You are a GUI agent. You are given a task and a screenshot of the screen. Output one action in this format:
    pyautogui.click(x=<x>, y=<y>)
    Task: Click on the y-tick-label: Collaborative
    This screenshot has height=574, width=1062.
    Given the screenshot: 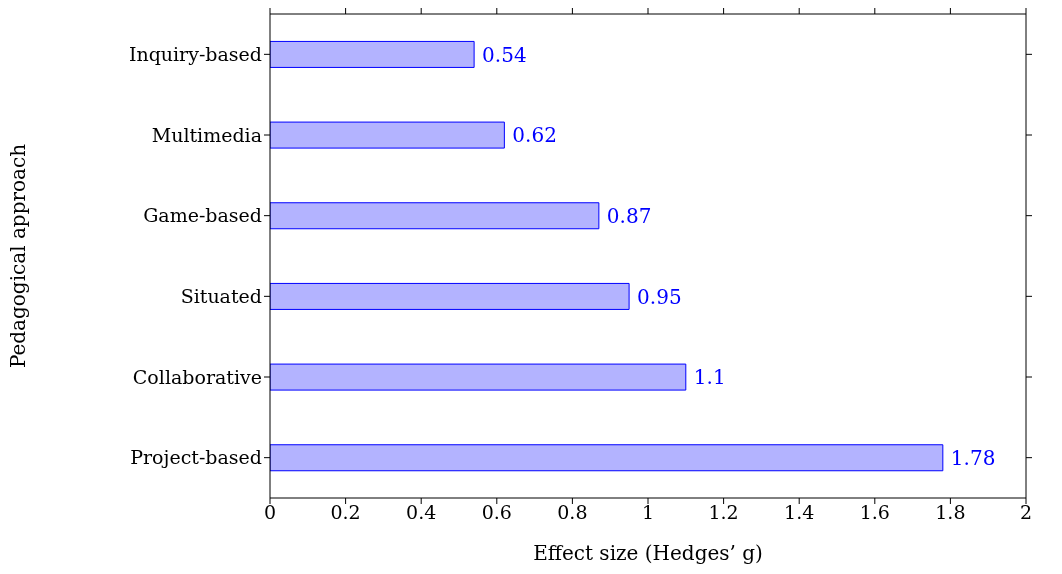 What is the action you would take?
    pyautogui.click(x=197, y=376)
    